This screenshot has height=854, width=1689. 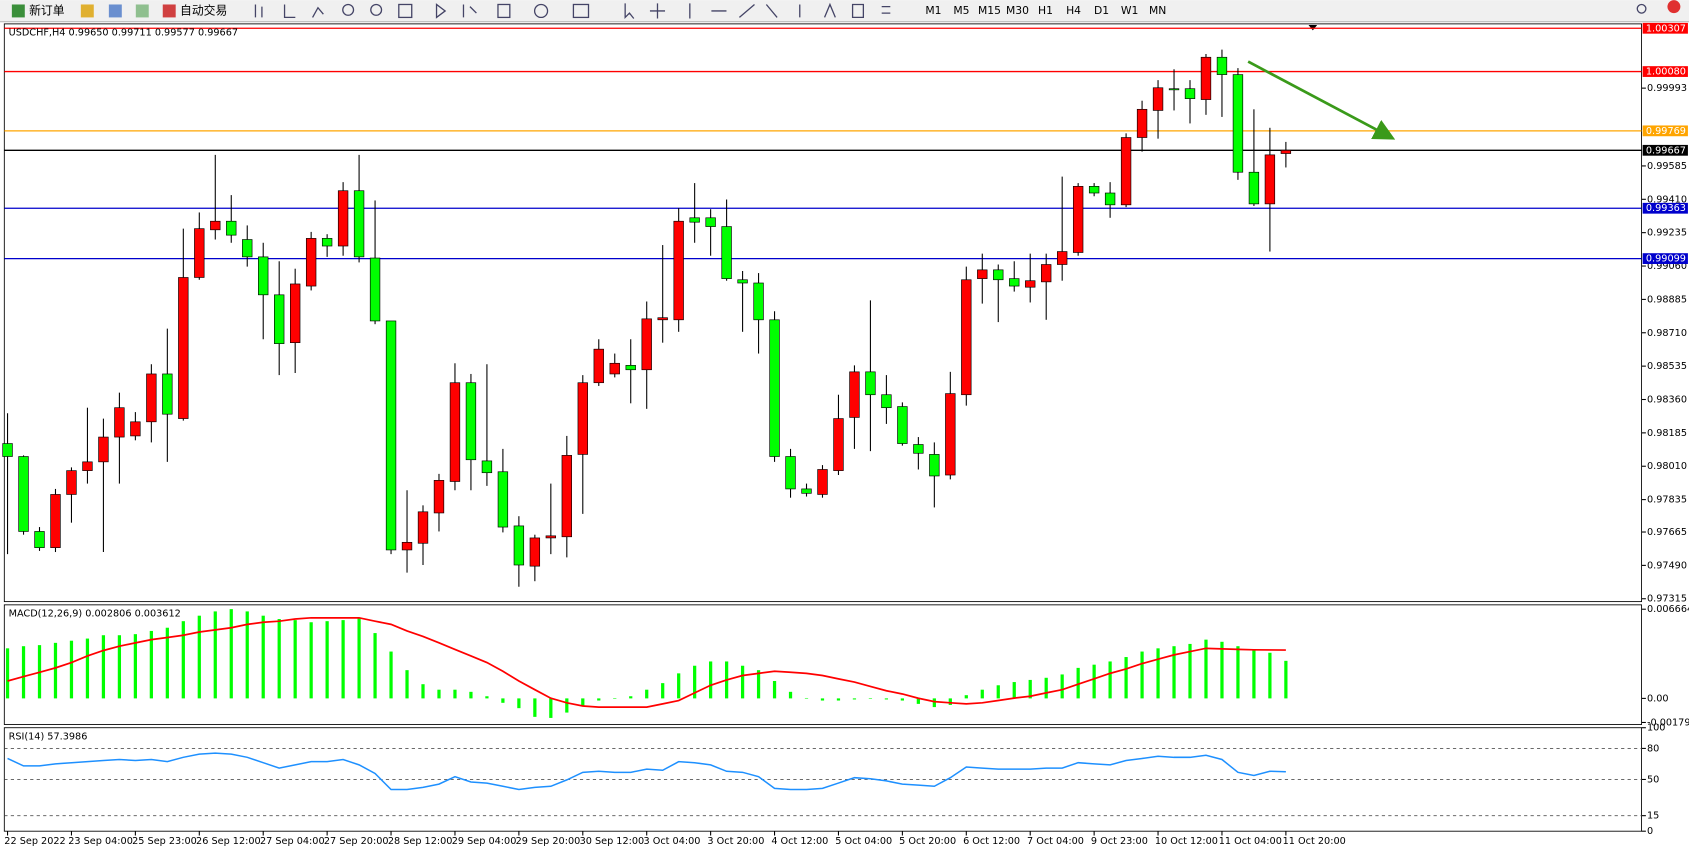 What do you see at coordinates (1667, 565) in the screenshot?
I see `y-tick-label: 0.97490` at bounding box center [1667, 565].